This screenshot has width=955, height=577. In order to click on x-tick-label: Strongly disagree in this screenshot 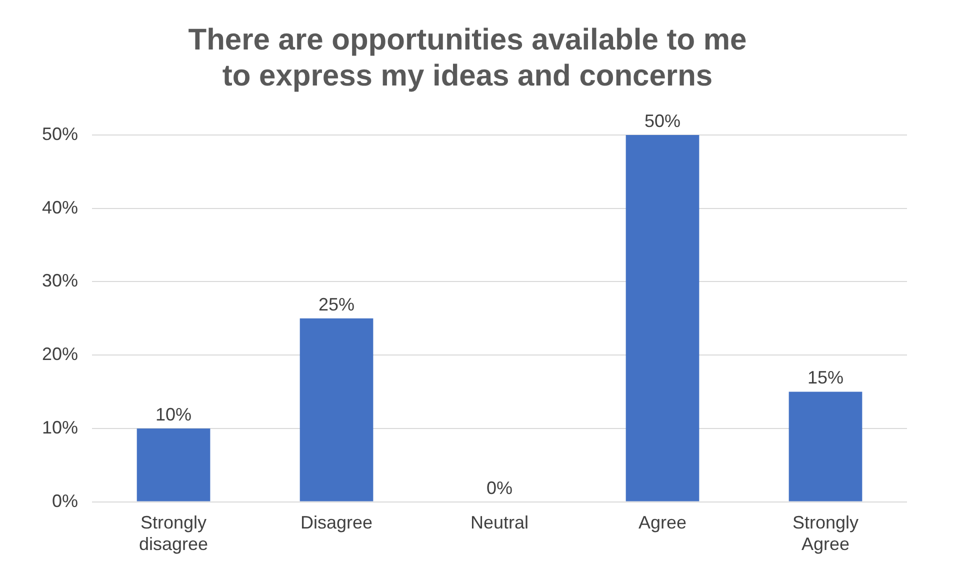, I will do `click(173, 533)`.